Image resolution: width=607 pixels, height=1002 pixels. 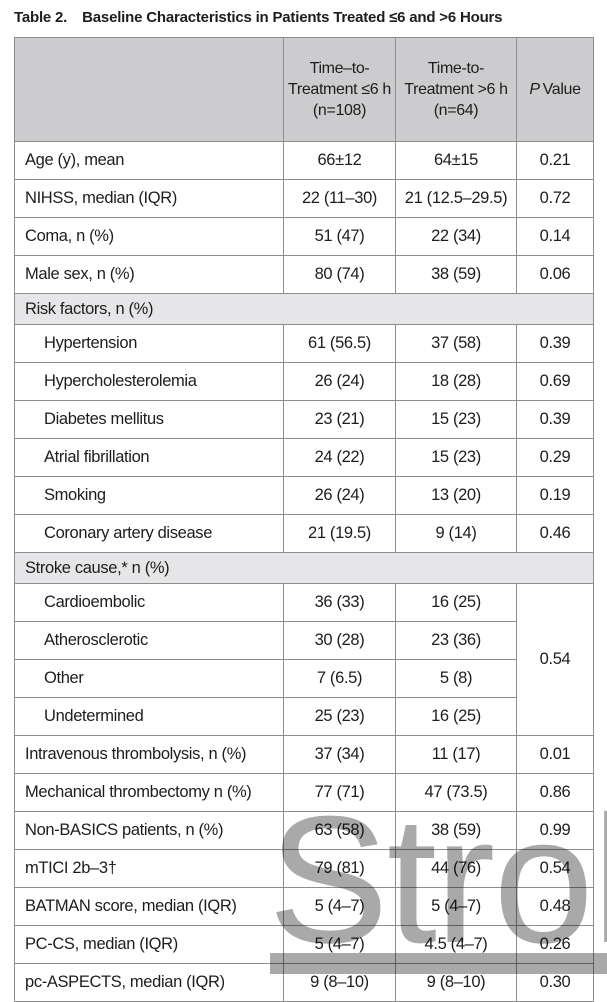 I want to click on cell-pvalue: 0.14, so click(x=555, y=236).